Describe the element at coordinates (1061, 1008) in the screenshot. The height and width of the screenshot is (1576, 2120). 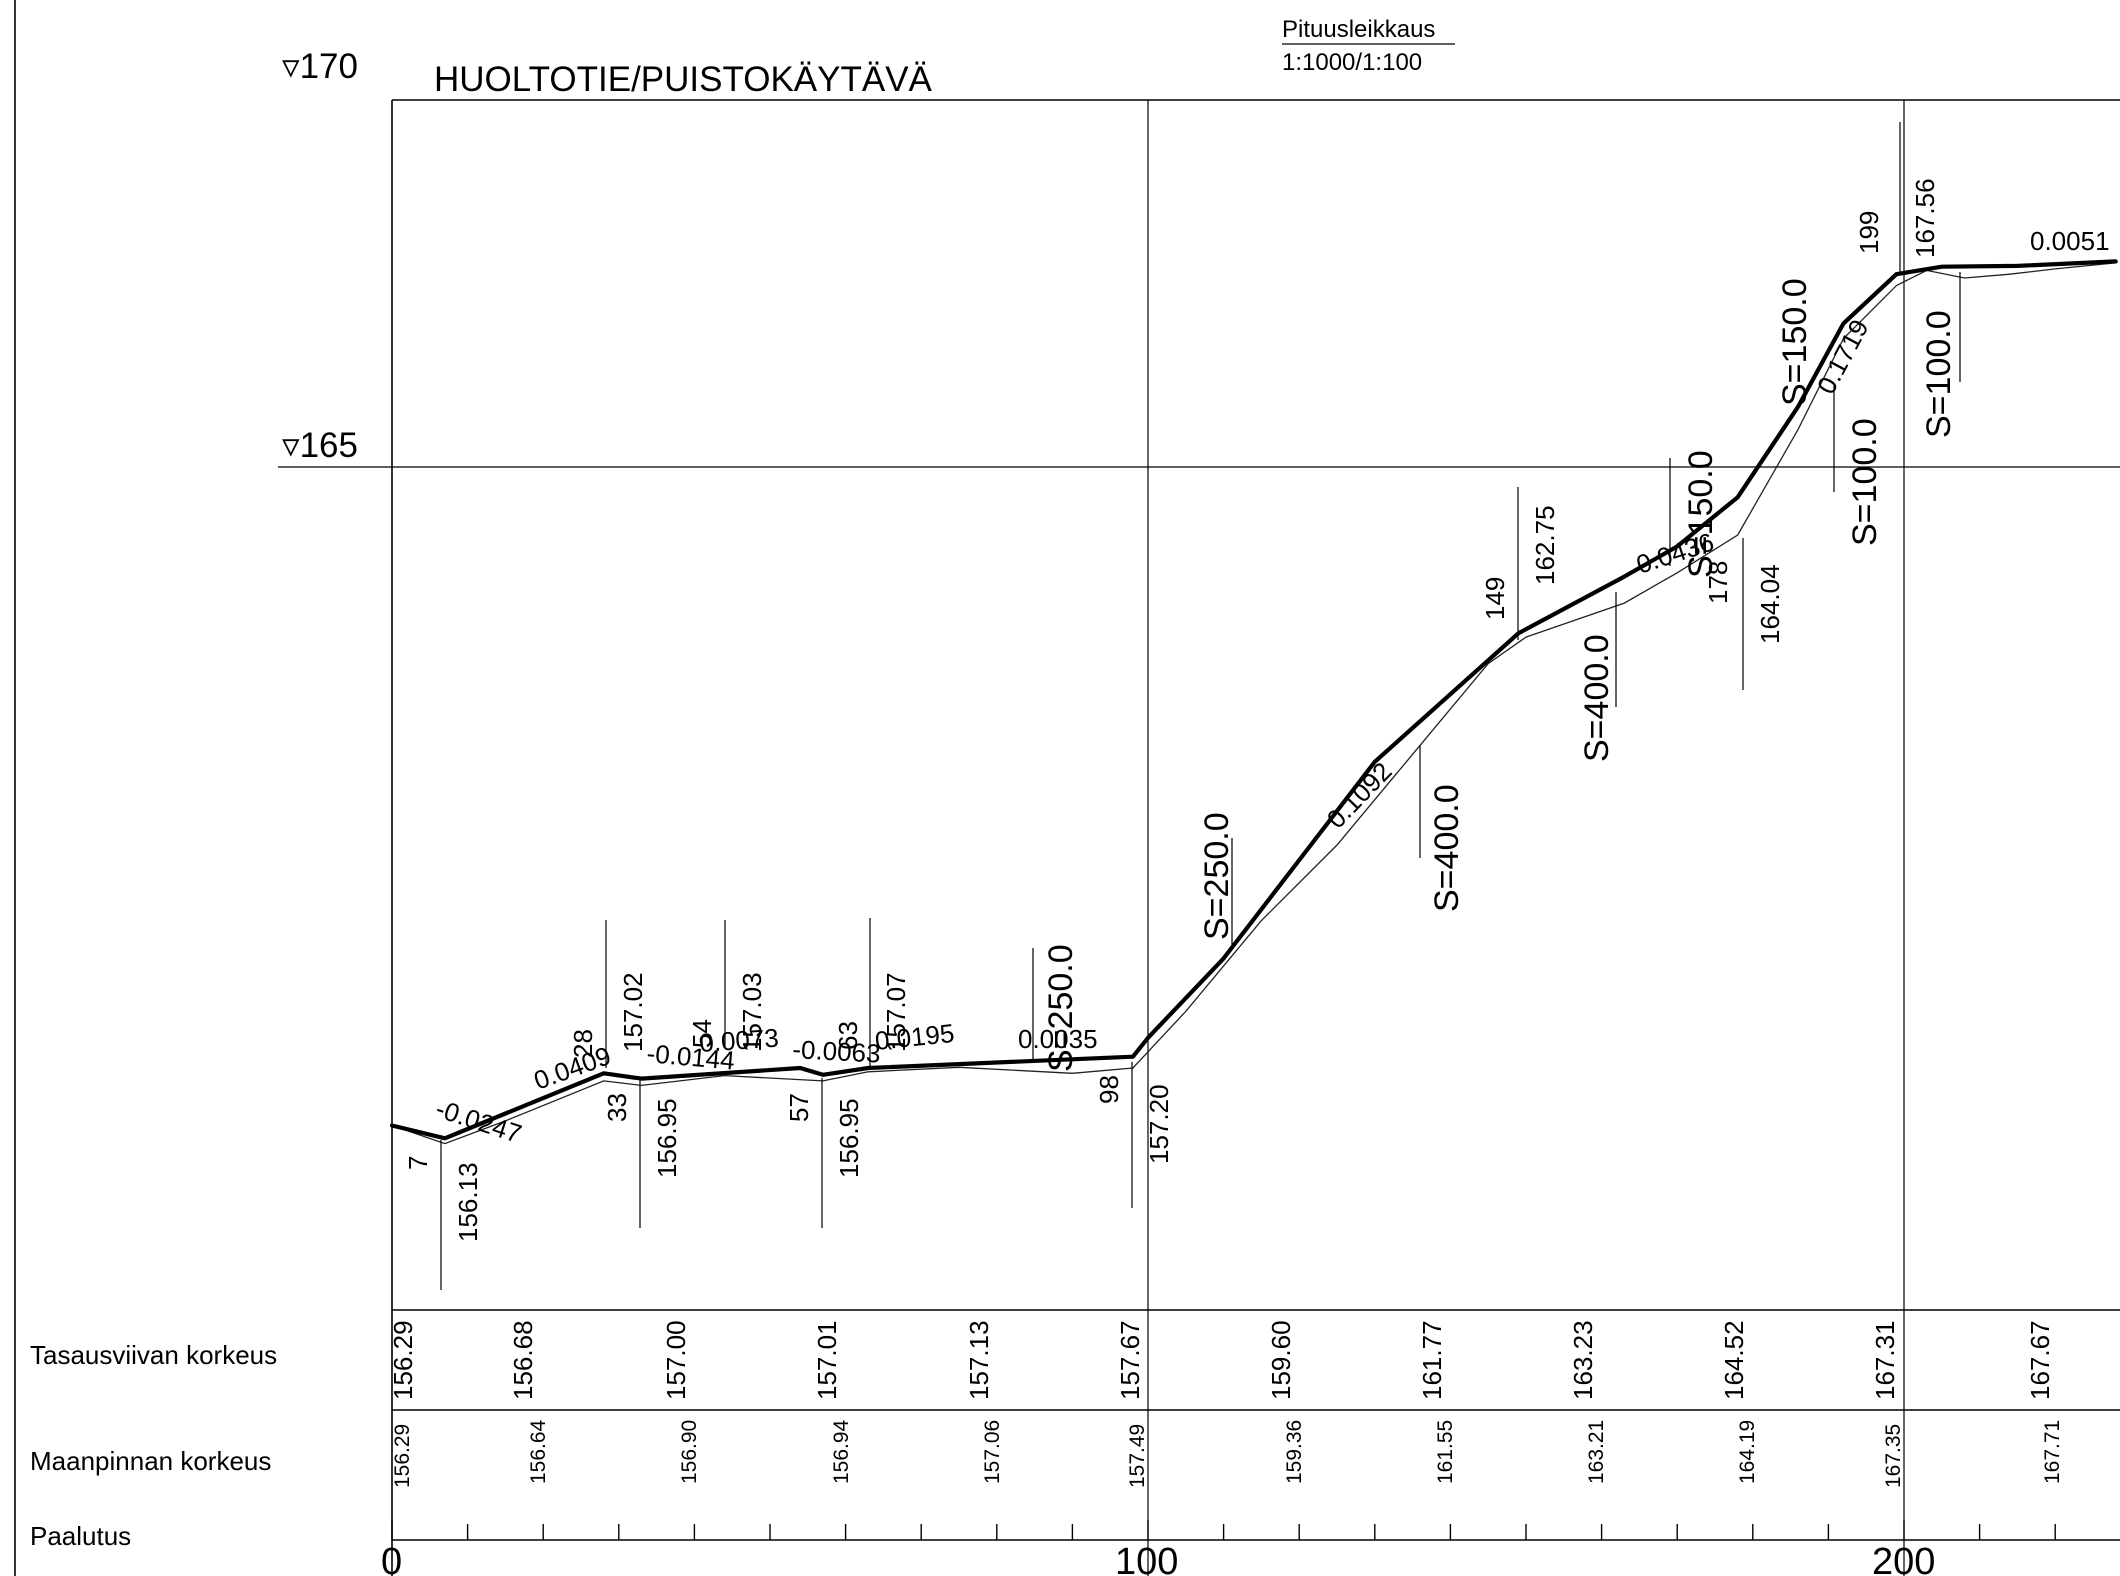
I see `curve-label-1: S=250.0` at that location.